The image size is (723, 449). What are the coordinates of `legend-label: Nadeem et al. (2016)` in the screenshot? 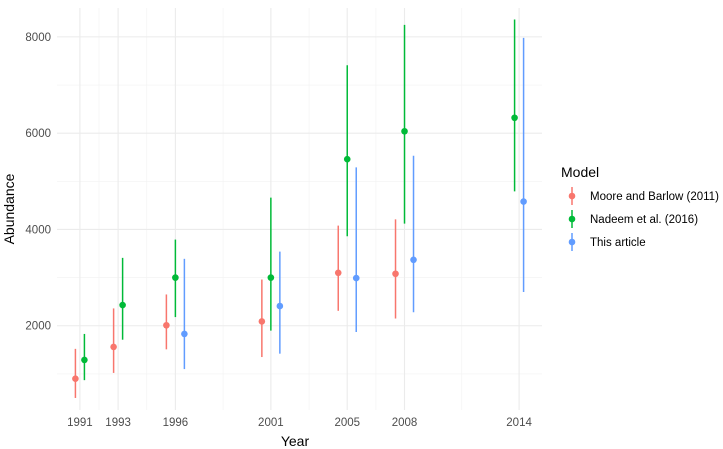 It's located at (644, 220).